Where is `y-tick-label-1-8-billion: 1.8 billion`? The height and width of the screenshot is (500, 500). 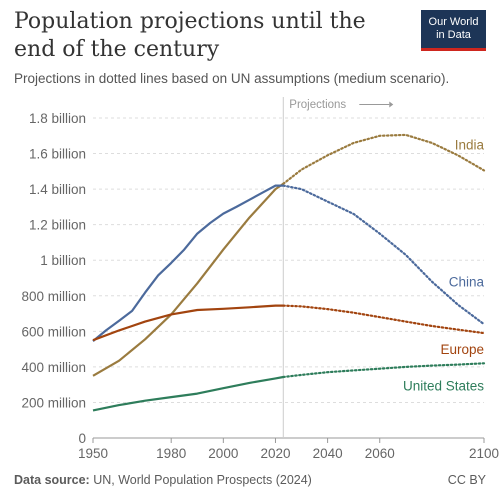 y-tick-label-1-8-billion: 1.8 billion is located at coordinates (57, 118).